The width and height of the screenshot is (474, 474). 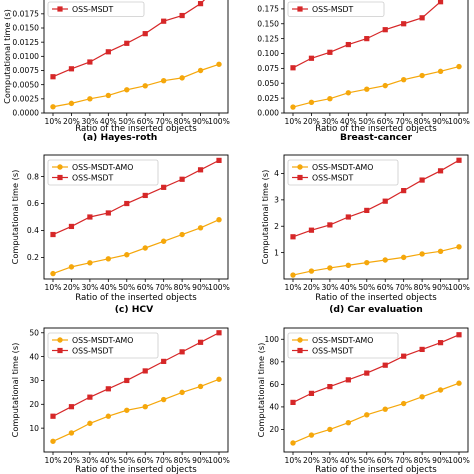 I want to click on y-tick-label: 0.100, so click(x=268, y=53).